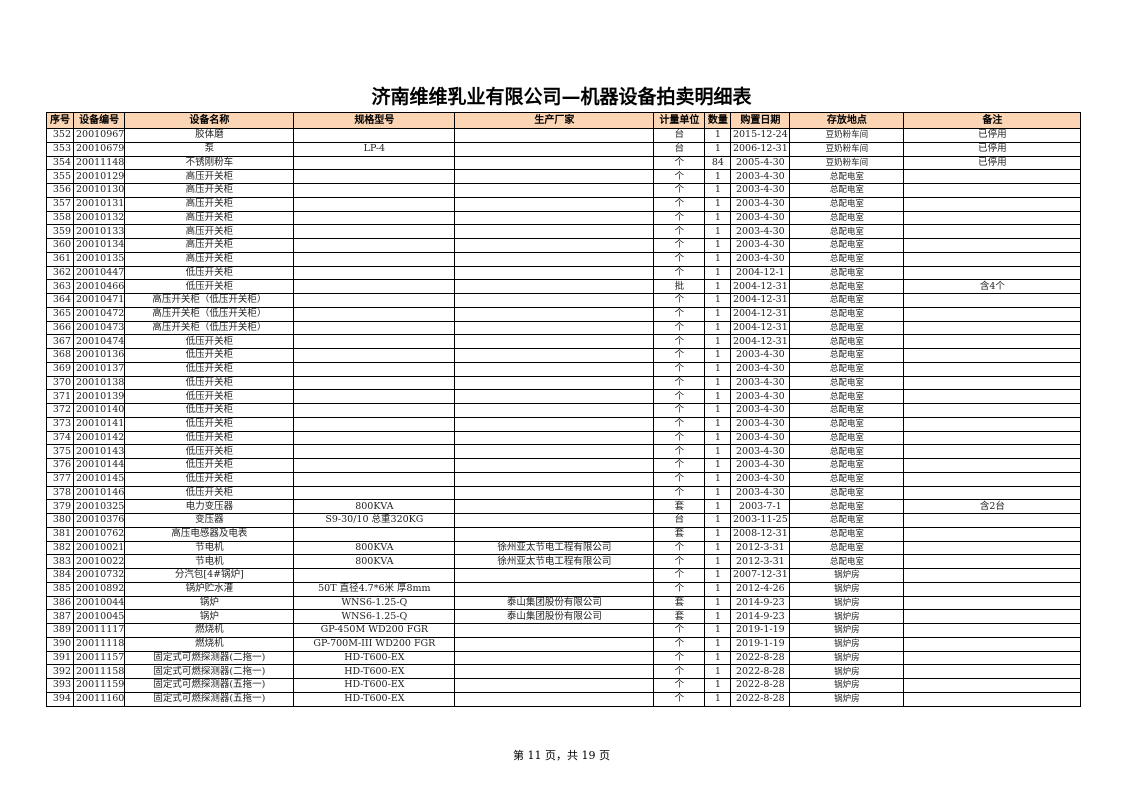  What do you see at coordinates (99, 396) in the screenshot?
I see `cell-equipment-id: 20010139` at bounding box center [99, 396].